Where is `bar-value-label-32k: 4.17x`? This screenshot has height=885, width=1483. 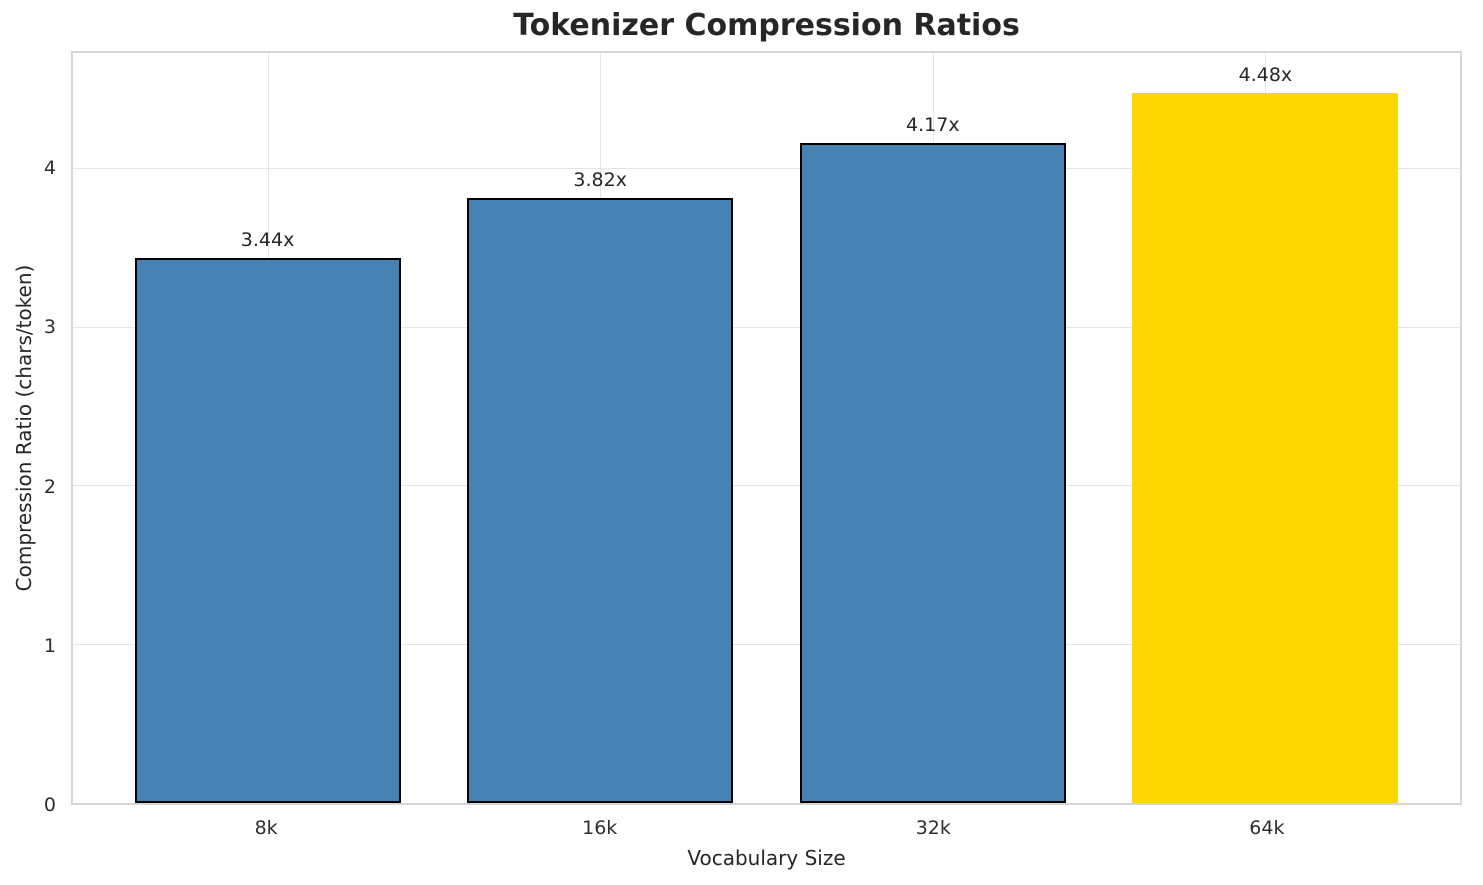
bar-value-label-32k: 4.17x is located at coordinates (933, 124).